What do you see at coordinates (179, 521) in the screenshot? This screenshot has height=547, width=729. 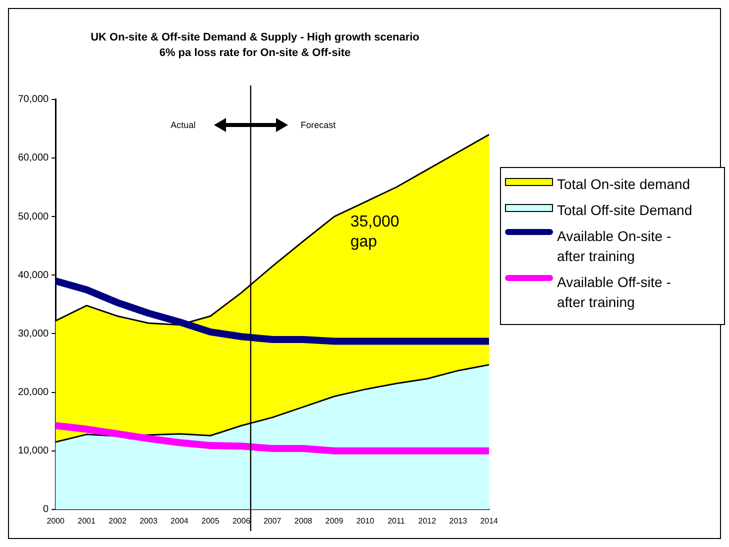 I see `x-tick-label: 2004` at bounding box center [179, 521].